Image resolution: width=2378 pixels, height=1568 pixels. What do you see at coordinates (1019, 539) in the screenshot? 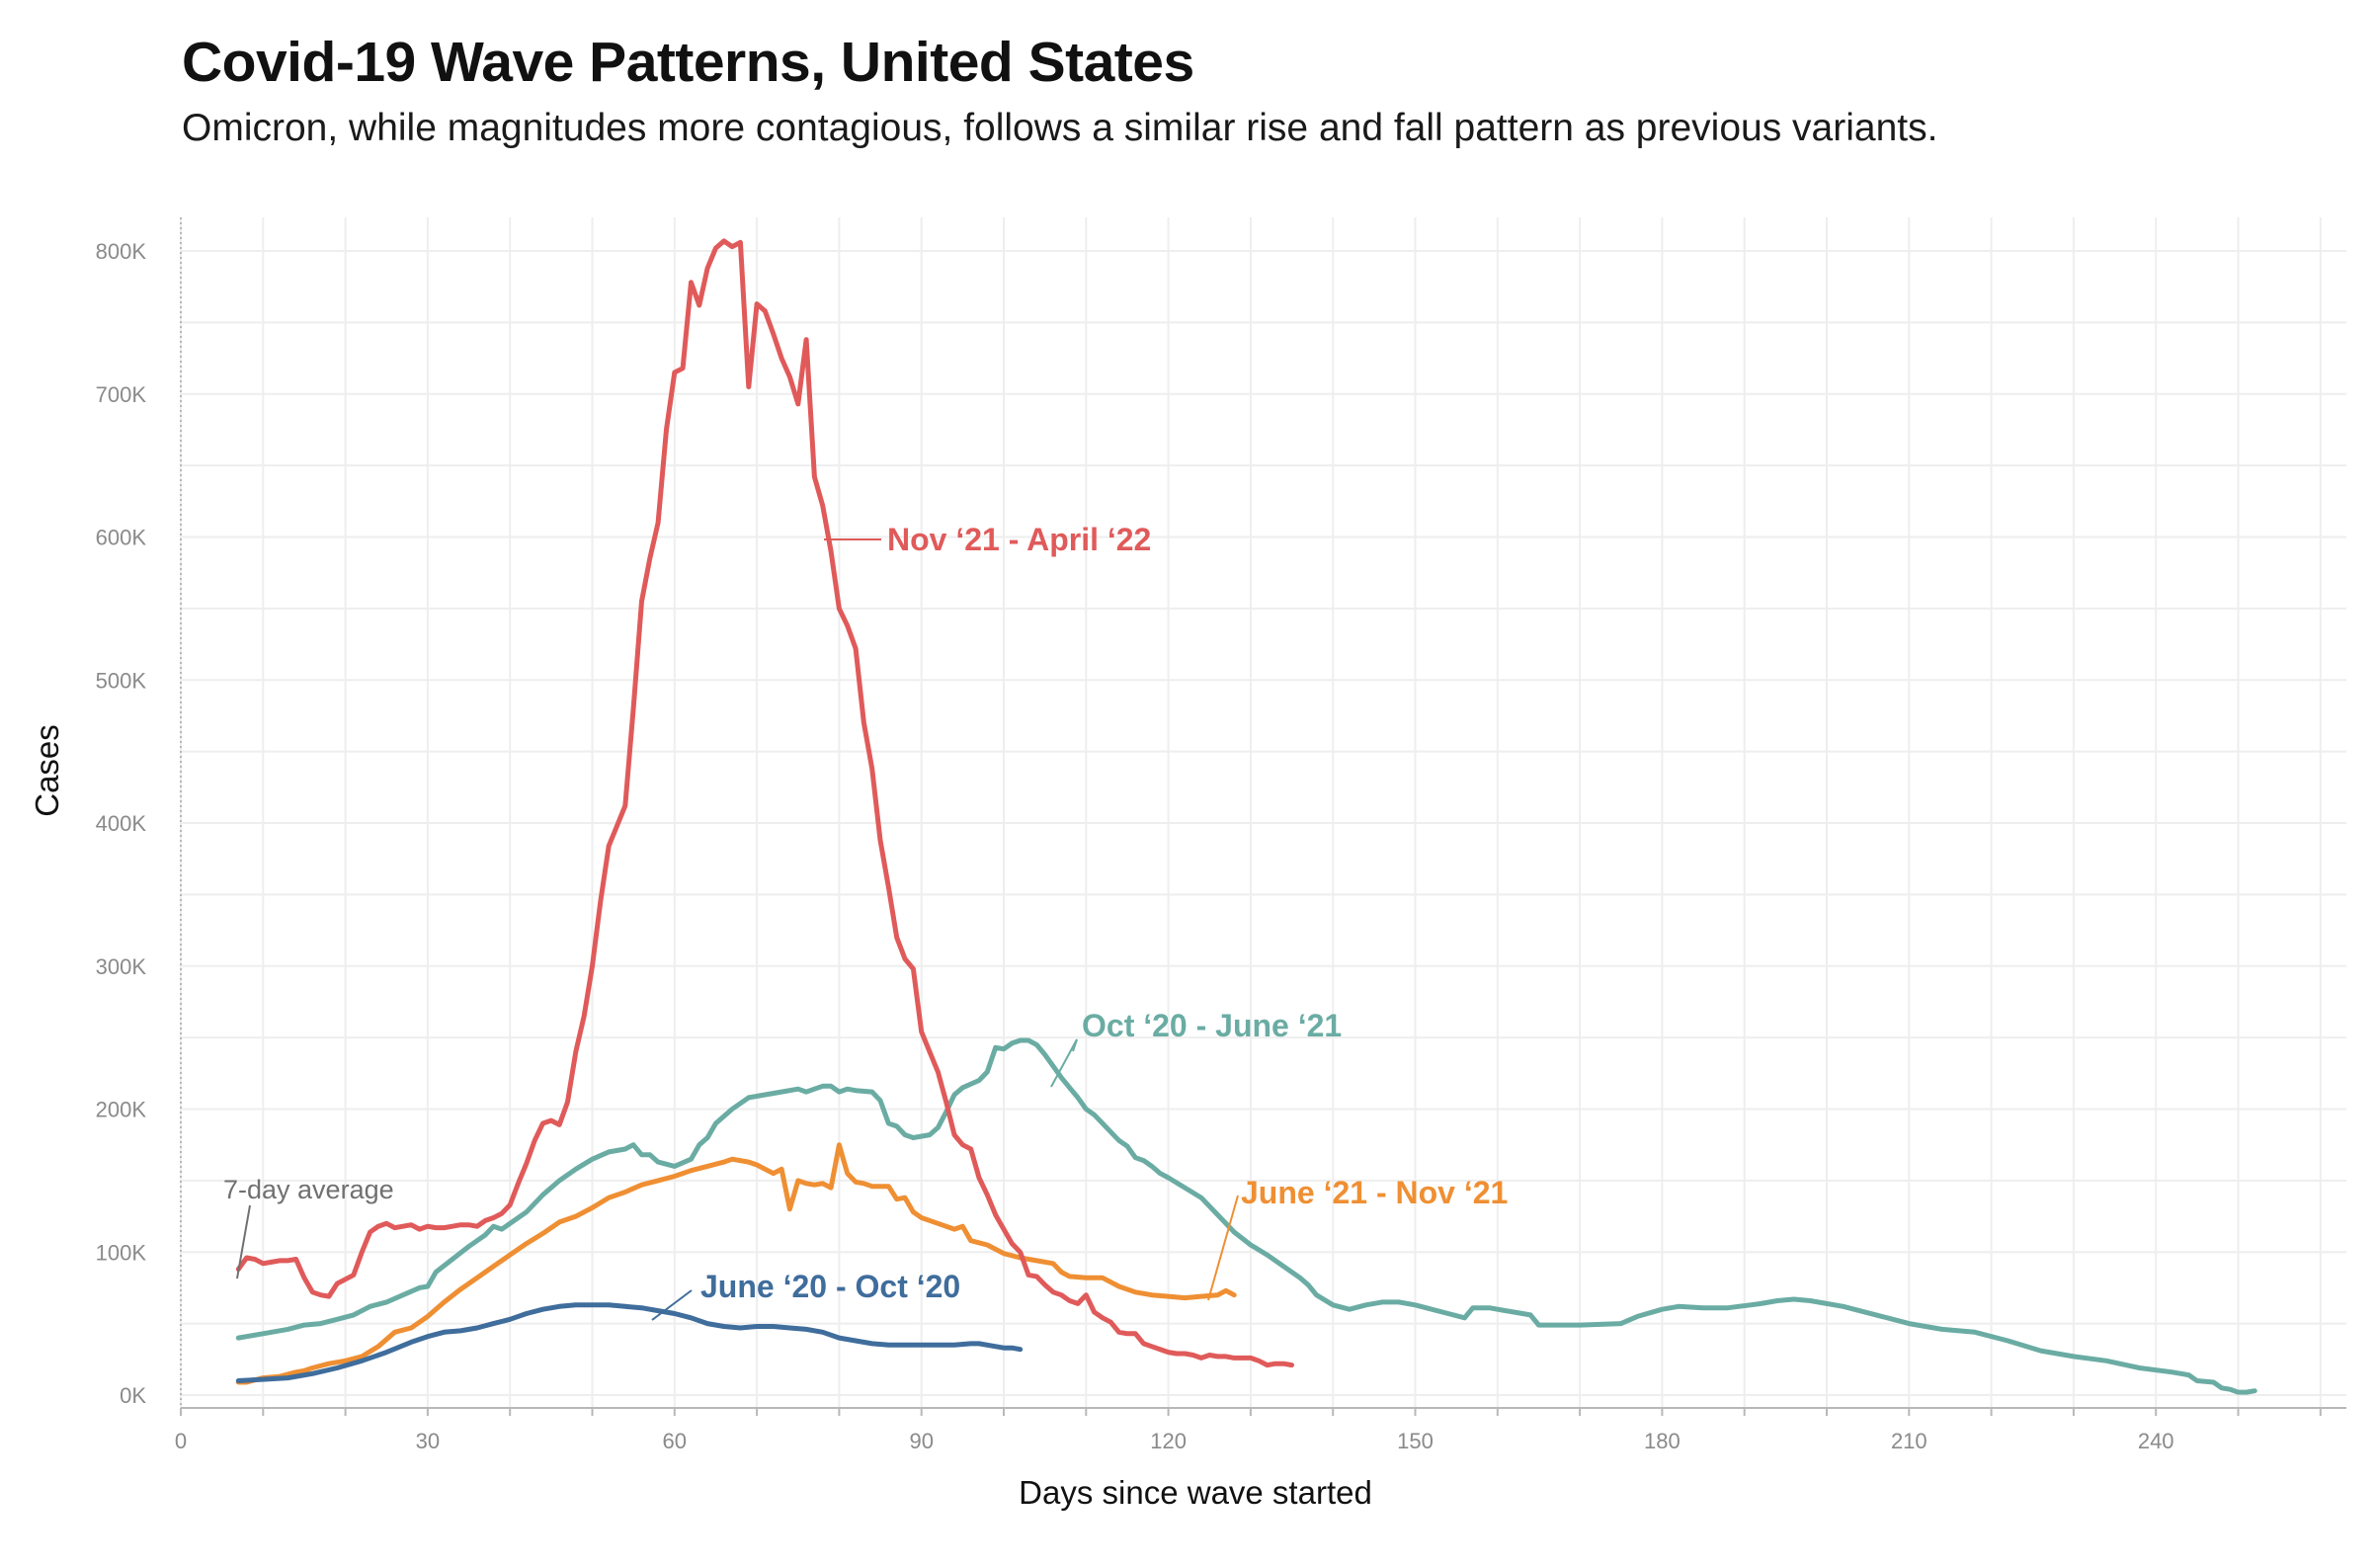
I see `series-label-omicron: Nov ‘21 - April ‘22` at bounding box center [1019, 539].